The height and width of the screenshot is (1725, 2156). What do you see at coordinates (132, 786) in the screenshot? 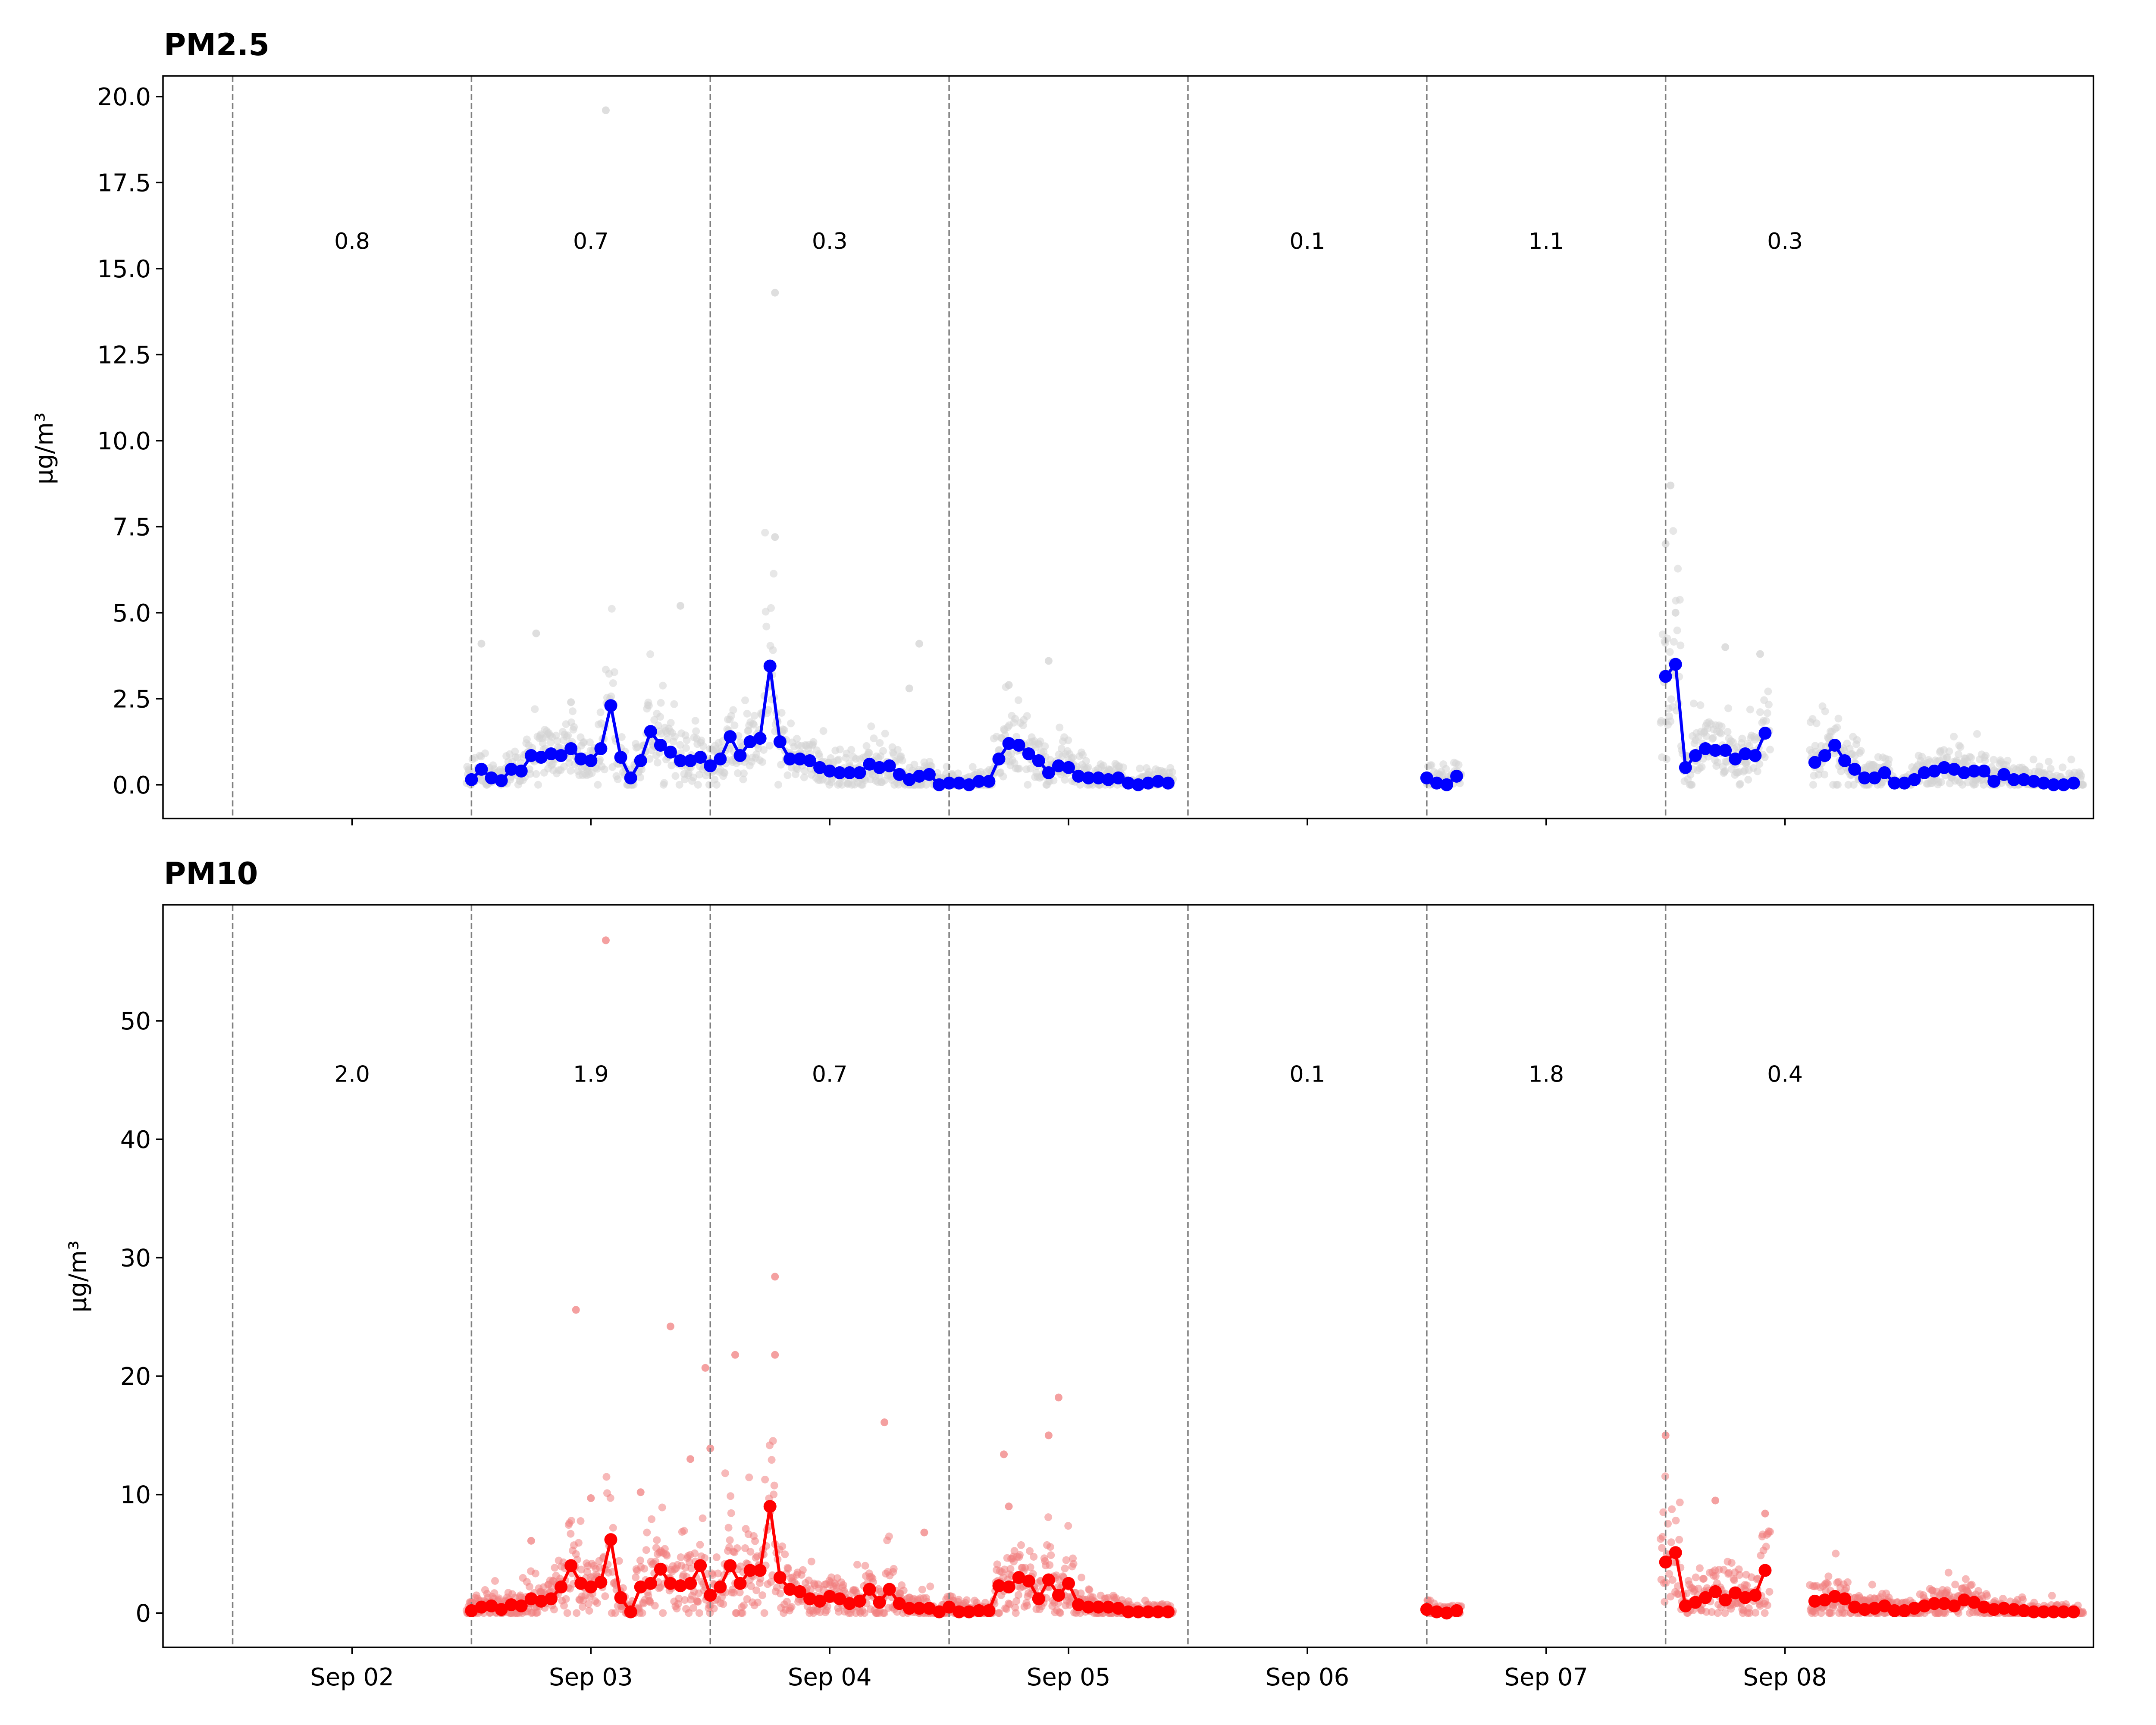
I see `y-tick-label: 0.0` at bounding box center [132, 786].